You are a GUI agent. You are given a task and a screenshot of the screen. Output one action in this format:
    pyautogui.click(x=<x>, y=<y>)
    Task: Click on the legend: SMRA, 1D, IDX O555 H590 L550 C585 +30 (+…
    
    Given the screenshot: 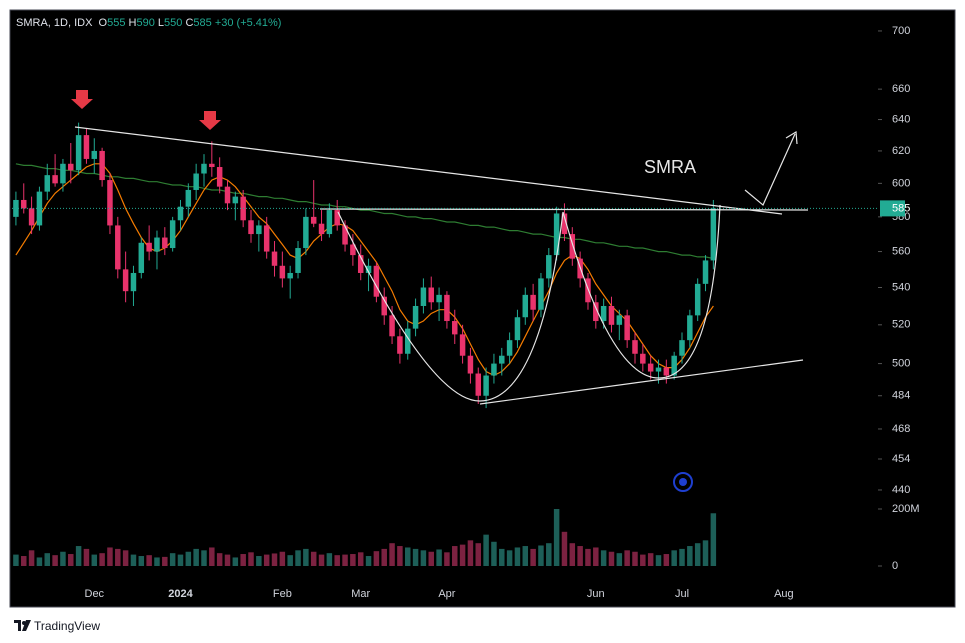 What is the action you would take?
    pyautogui.click(x=148, y=23)
    